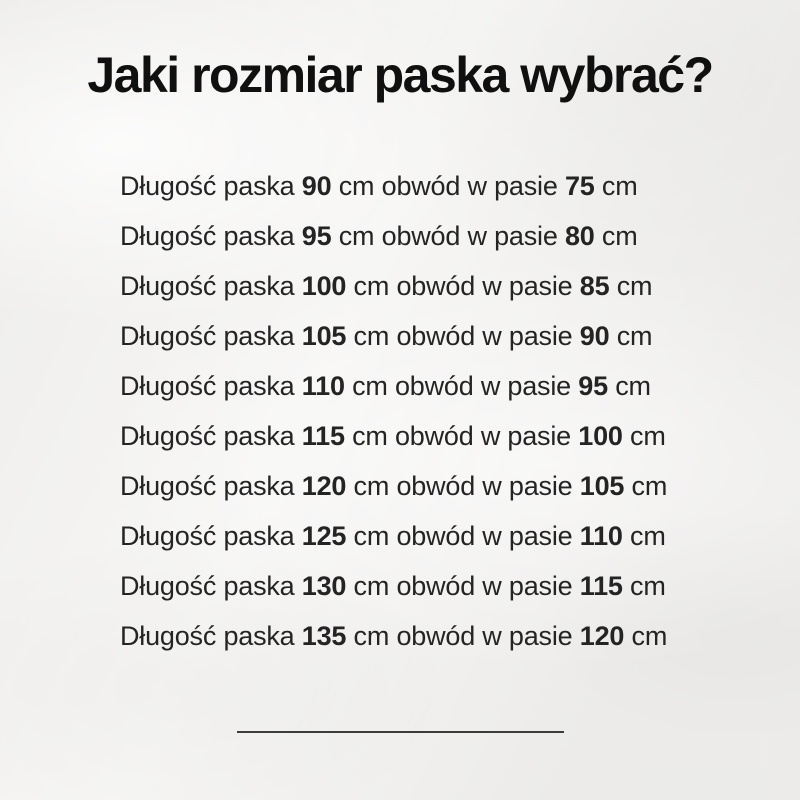  What do you see at coordinates (323, 436) in the screenshot?
I see `belt-length-value: 115` at bounding box center [323, 436].